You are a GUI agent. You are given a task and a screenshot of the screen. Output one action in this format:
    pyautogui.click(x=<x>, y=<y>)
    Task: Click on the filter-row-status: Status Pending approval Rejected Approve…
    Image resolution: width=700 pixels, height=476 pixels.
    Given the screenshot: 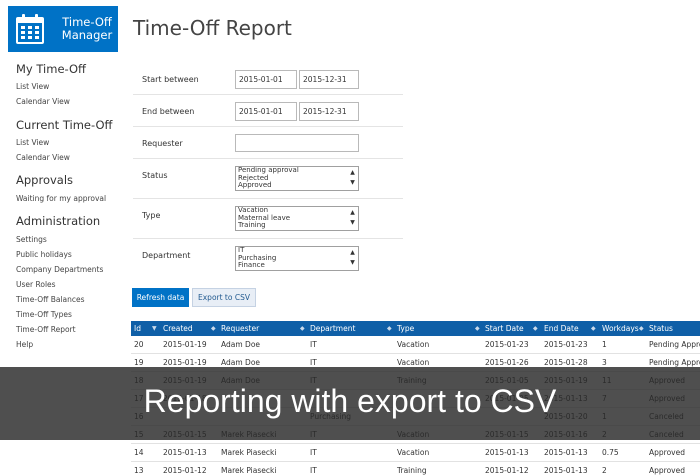 What is the action you would take?
    pyautogui.click(x=268, y=179)
    